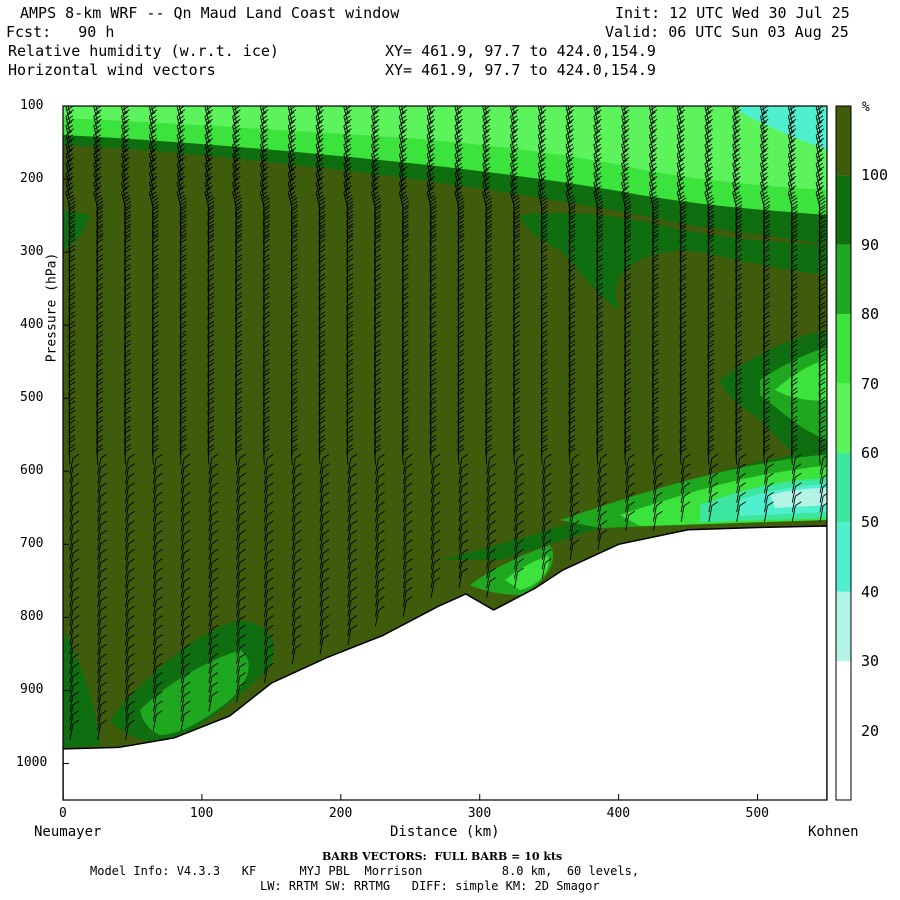 The height and width of the screenshot is (900, 900). What do you see at coordinates (870, 730) in the screenshot?
I see `colorbar-tick-label: 20` at bounding box center [870, 730].